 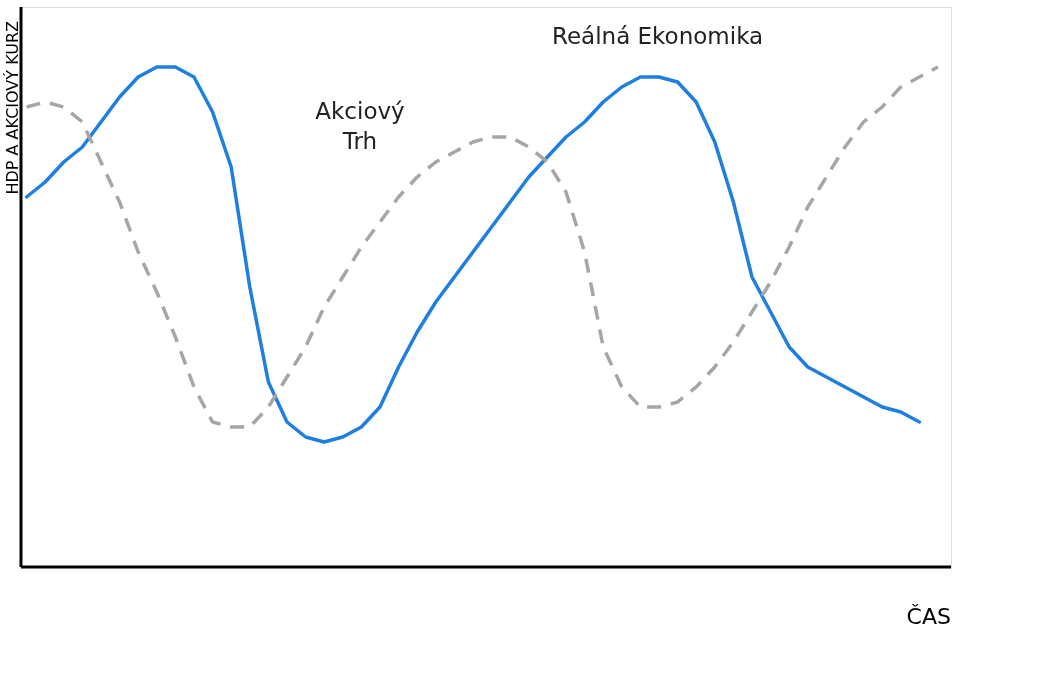 I want to click on series-label: Akciový Trh, so click(x=360, y=126).